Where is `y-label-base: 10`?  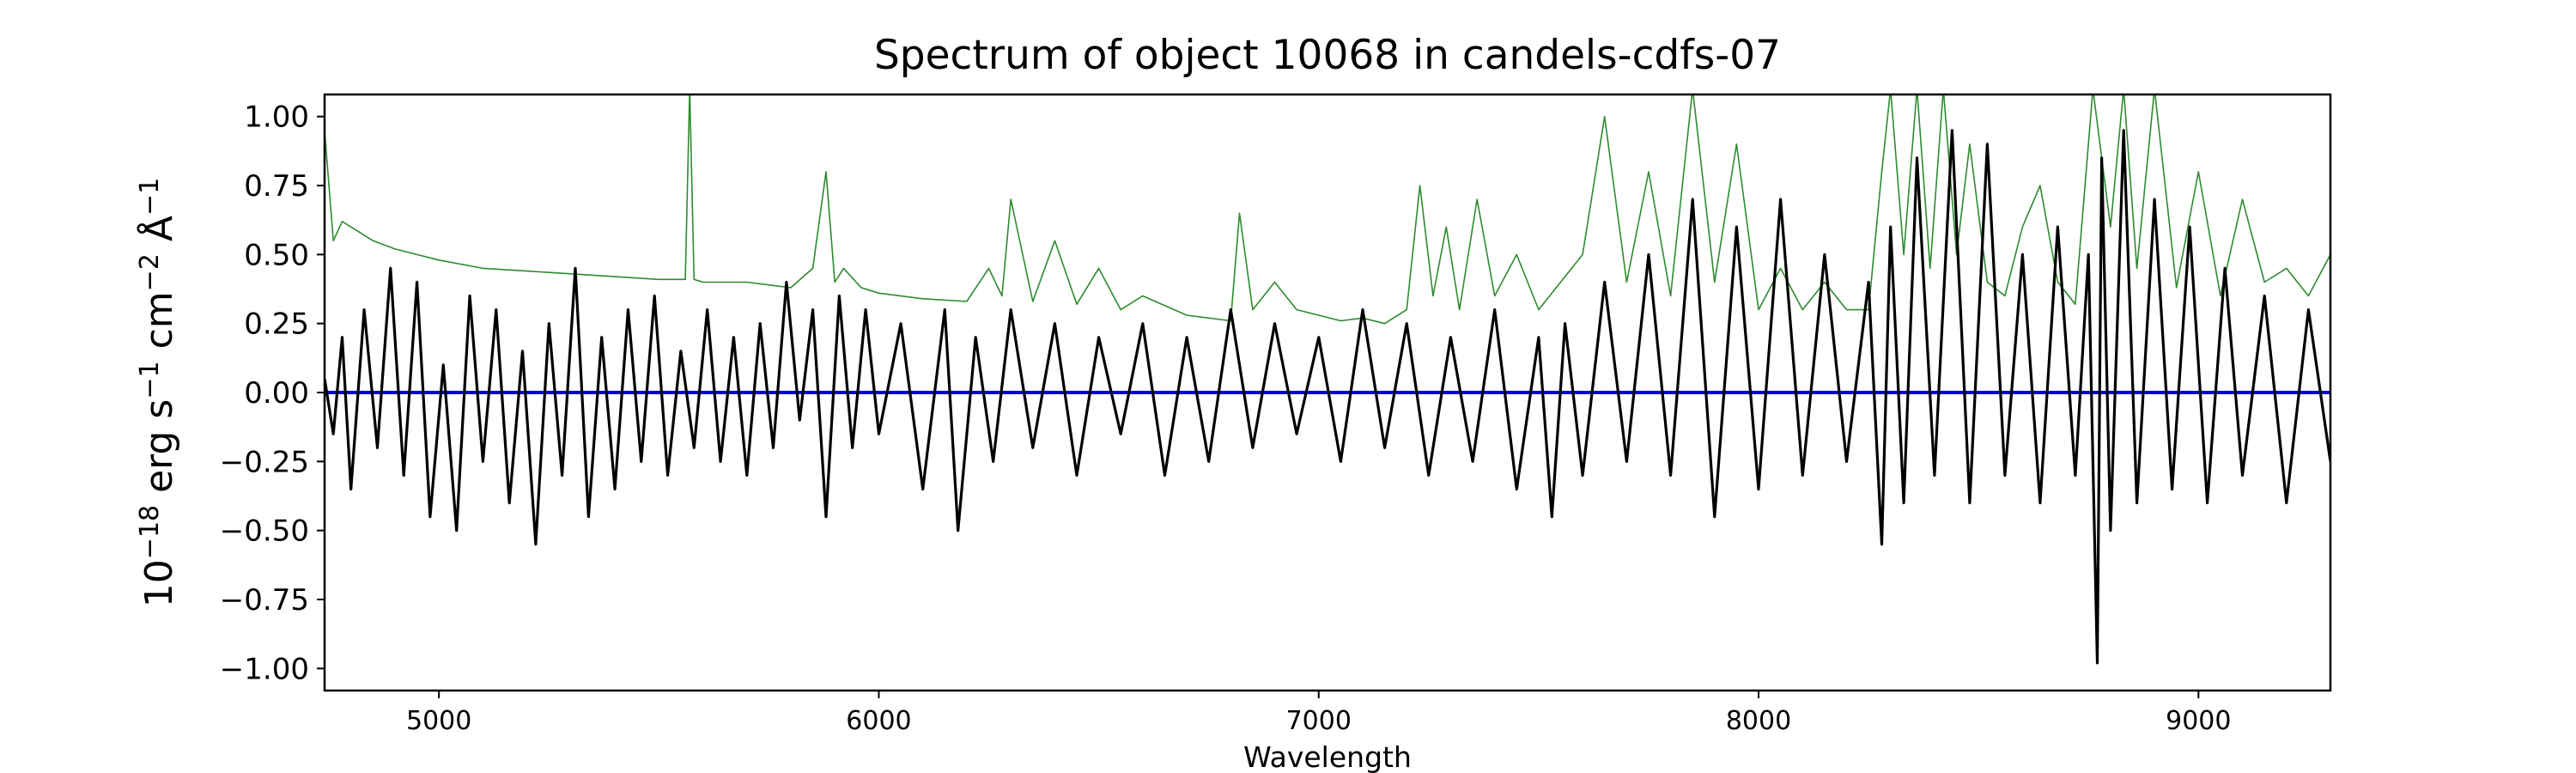 y-label-base: 10 is located at coordinates (159, 583).